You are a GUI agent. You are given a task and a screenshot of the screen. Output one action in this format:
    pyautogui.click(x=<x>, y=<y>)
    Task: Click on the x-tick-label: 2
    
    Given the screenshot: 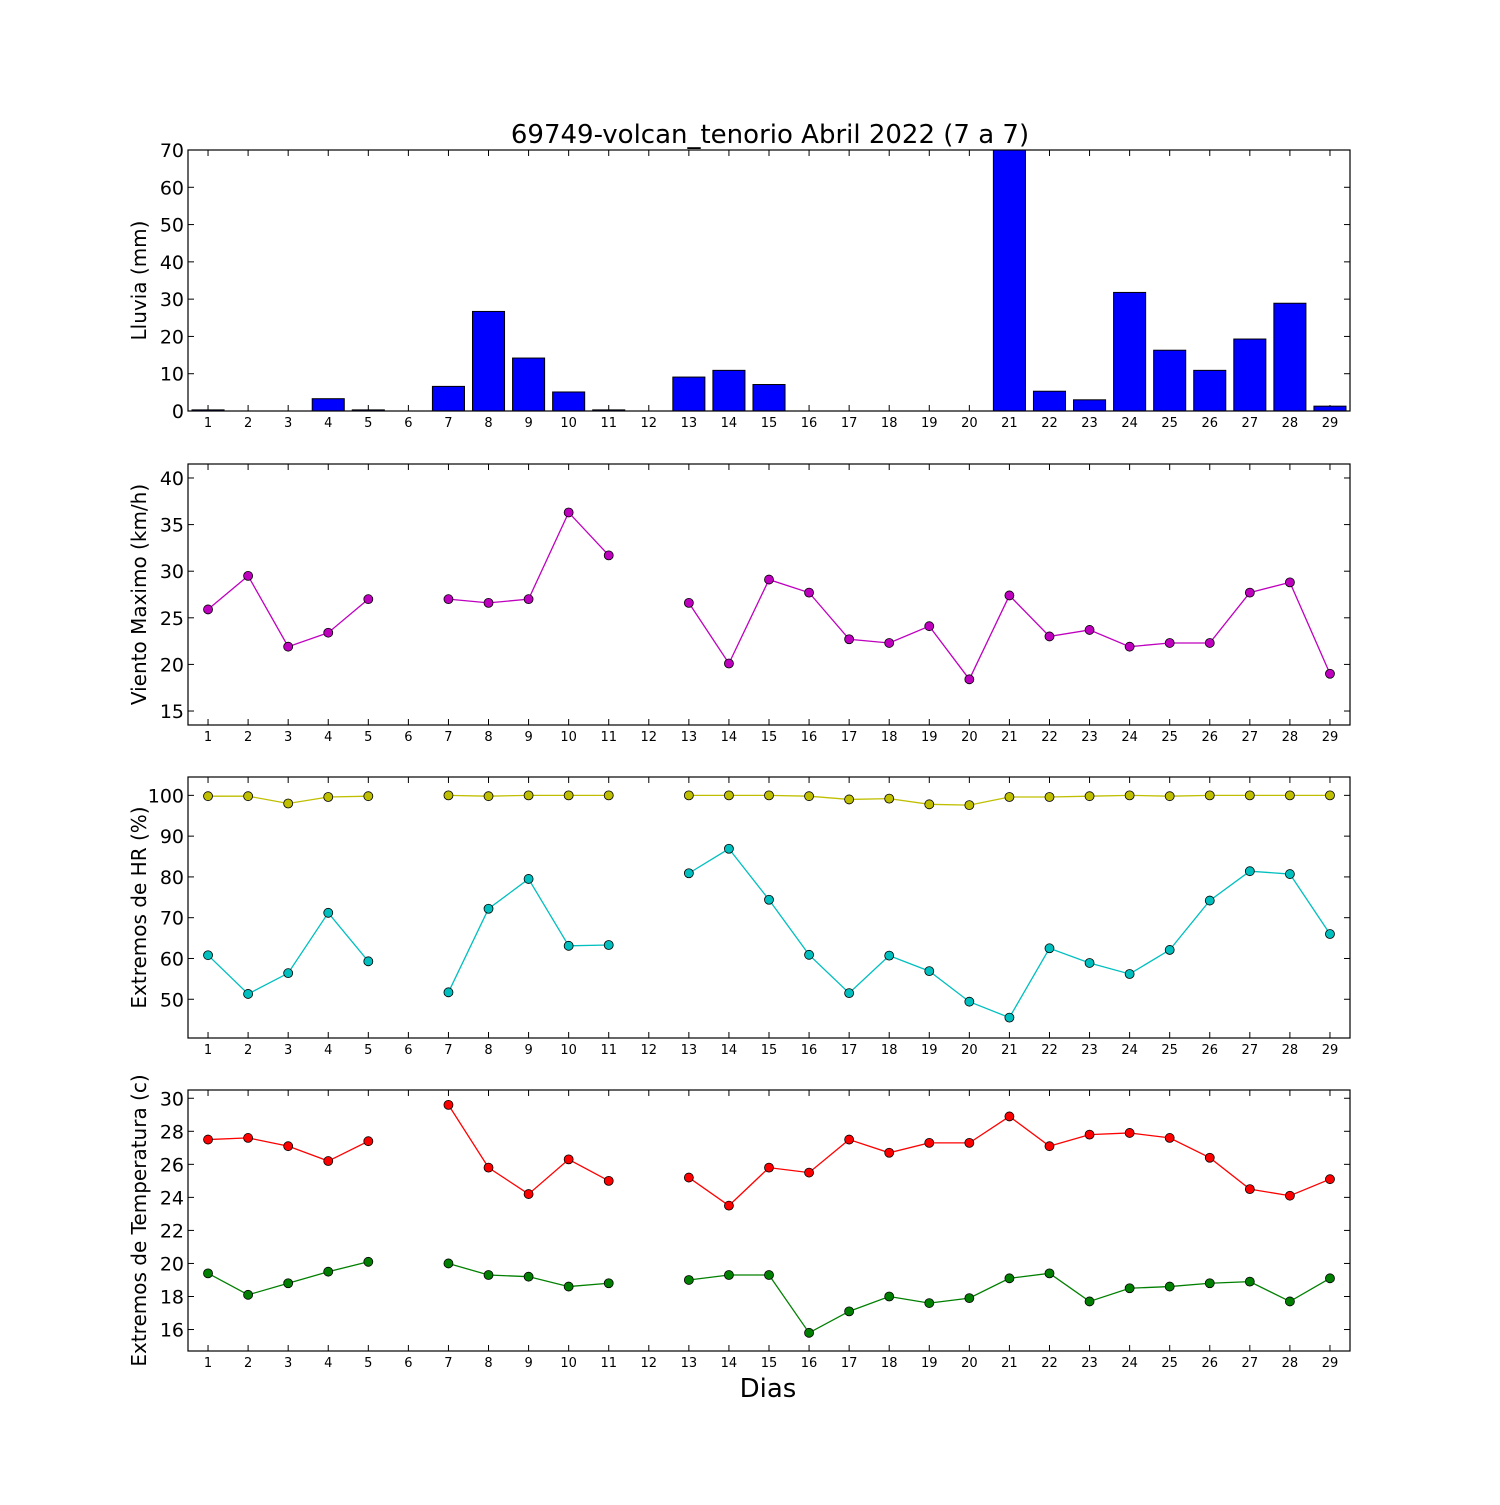 What is the action you would take?
    pyautogui.click(x=248, y=1363)
    